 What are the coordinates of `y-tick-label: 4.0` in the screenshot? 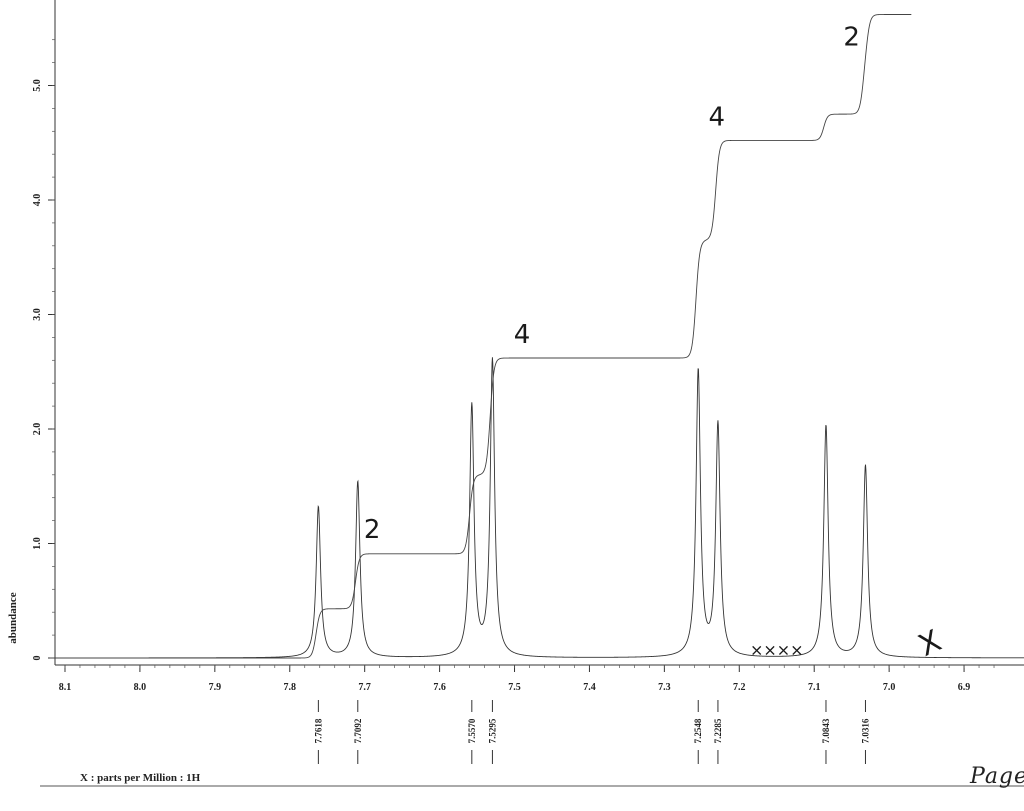 It's located at (37, 200).